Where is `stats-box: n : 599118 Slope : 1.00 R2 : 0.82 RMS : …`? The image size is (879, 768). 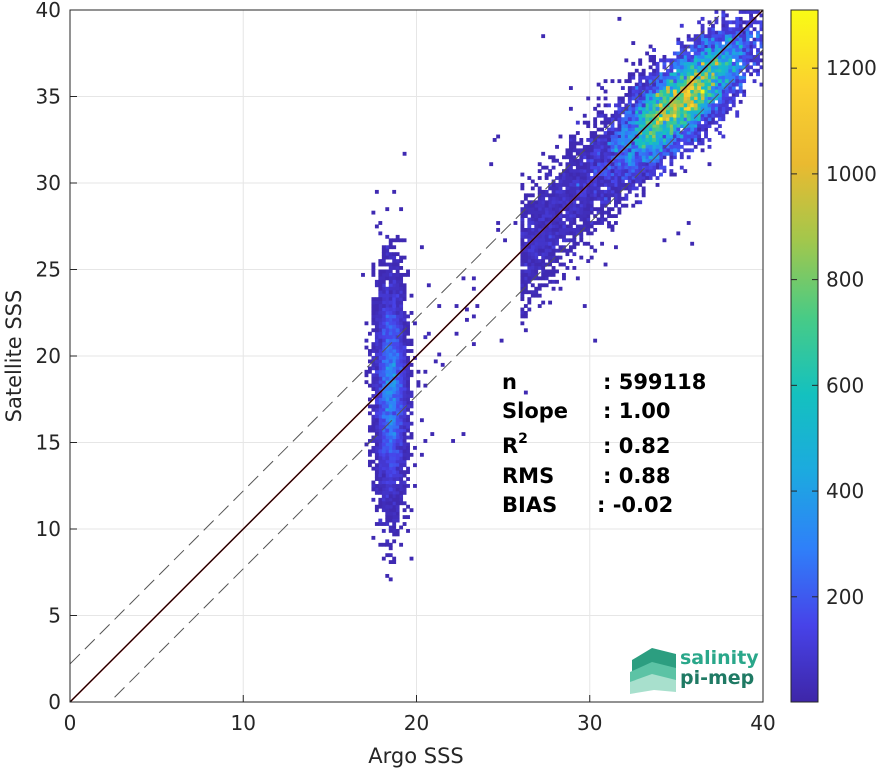 stats-box: n : 599118 Slope : 1.00 R2 : 0.82 RMS : … is located at coordinates (604, 443).